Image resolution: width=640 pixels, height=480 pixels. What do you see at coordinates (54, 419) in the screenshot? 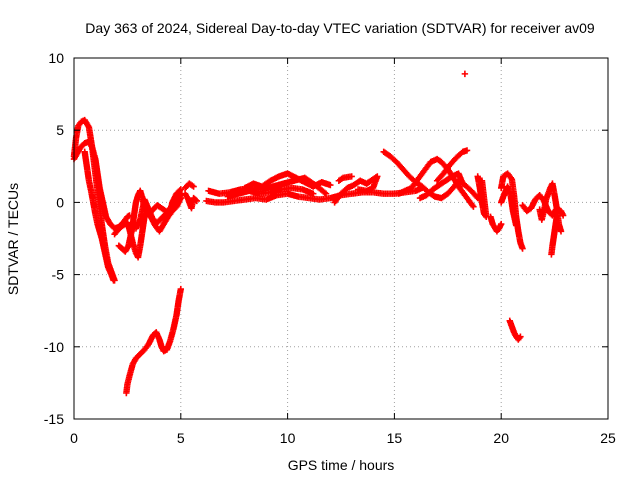
I see `y-tick-label: -15` at bounding box center [54, 419].